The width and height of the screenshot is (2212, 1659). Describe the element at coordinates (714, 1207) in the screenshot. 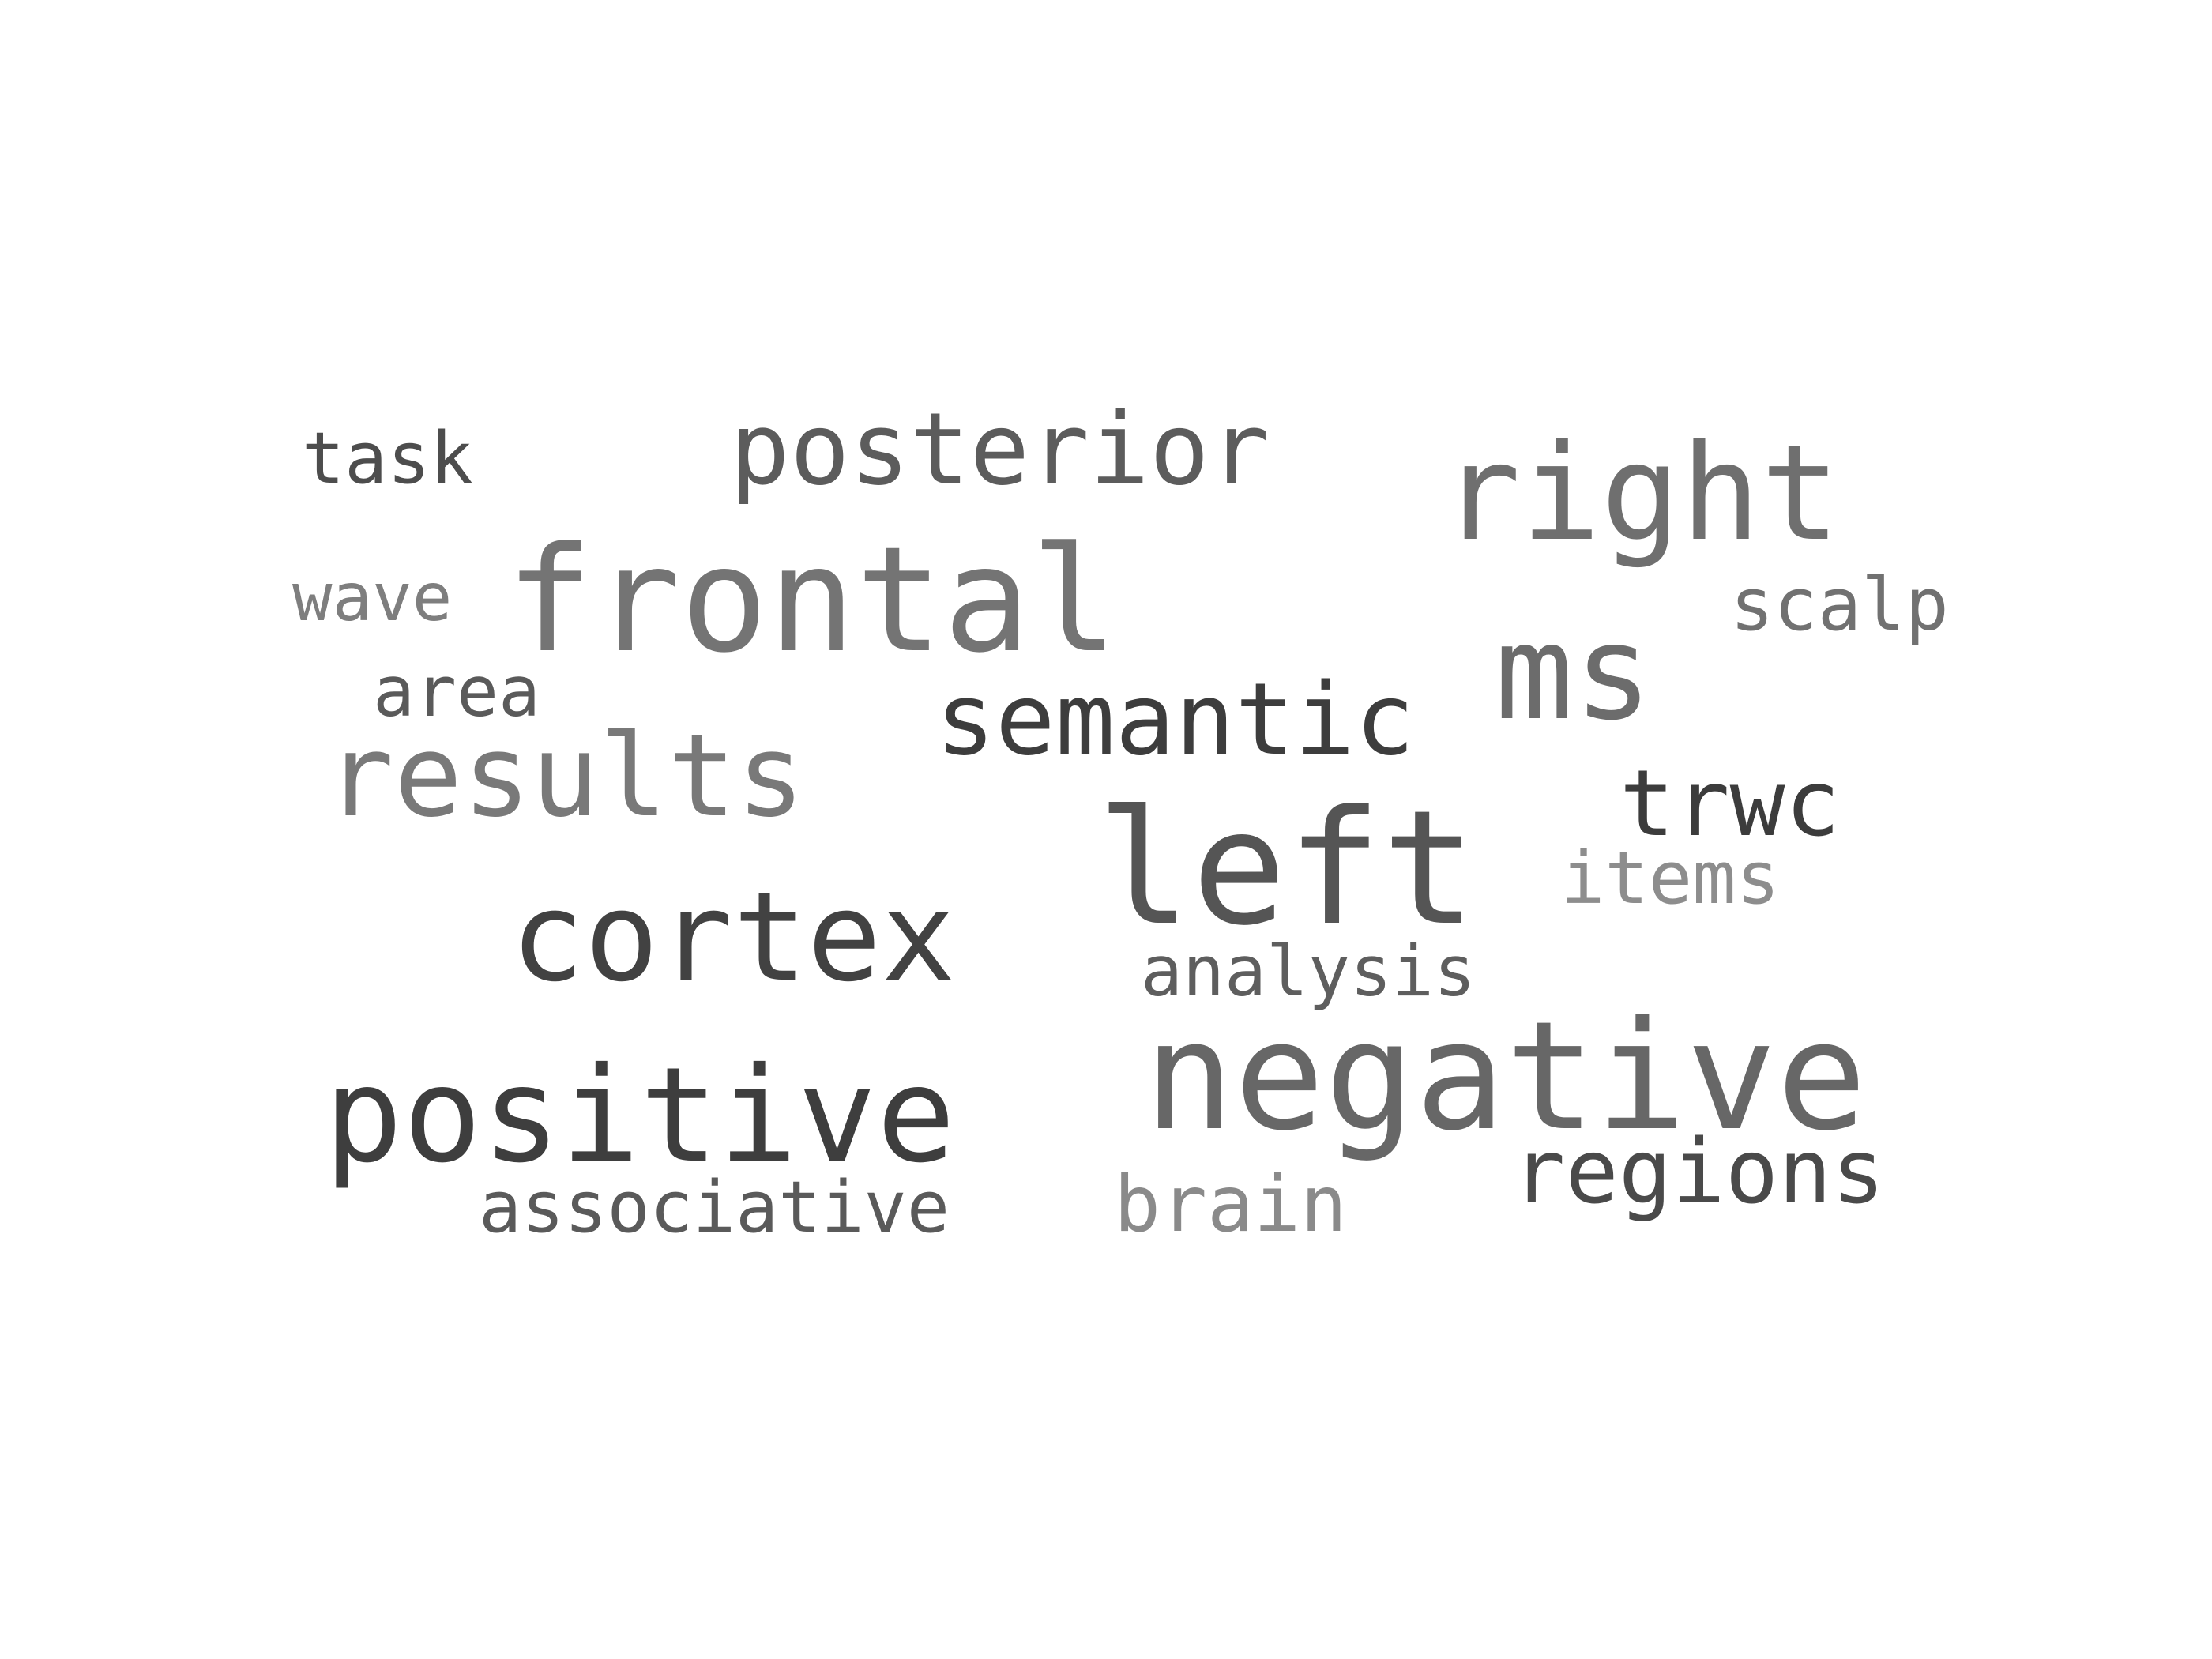

I see `word-associative: associative` at that location.